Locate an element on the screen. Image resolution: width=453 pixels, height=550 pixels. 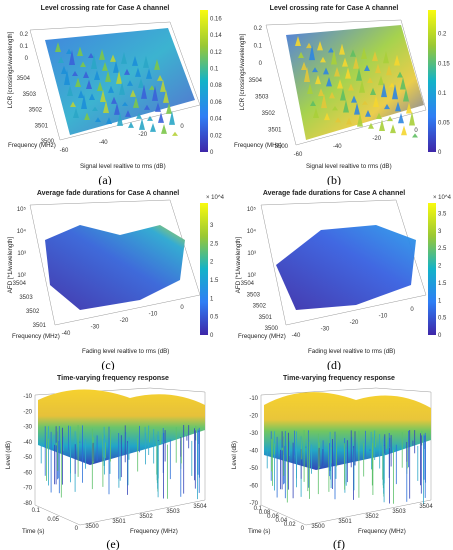
chart-f-x-tick-2: 3502 is located at coordinates (372, 517).